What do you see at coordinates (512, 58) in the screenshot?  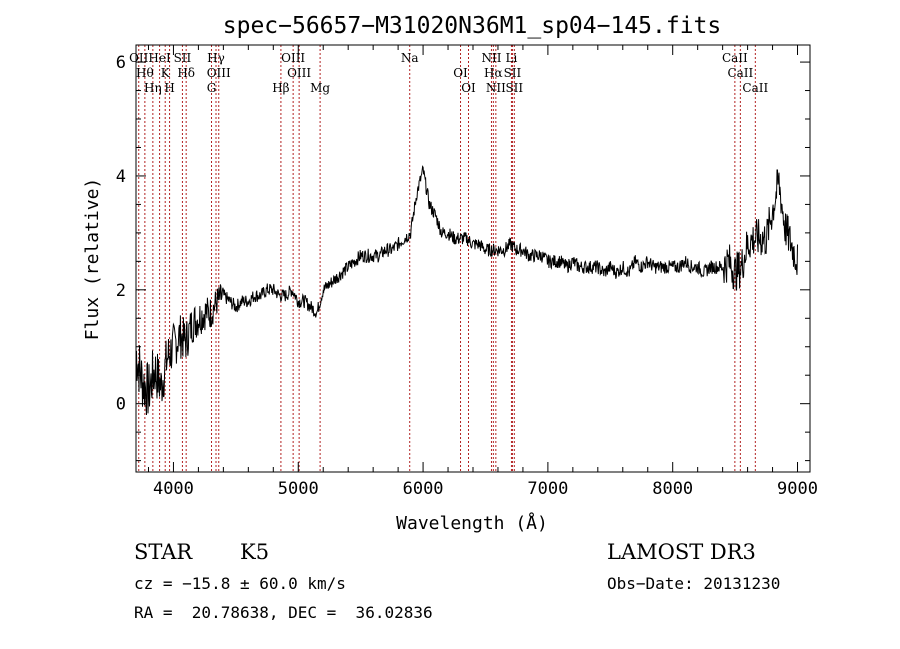 I see `spectral-line-label: Li` at bounding box center [512, 58].